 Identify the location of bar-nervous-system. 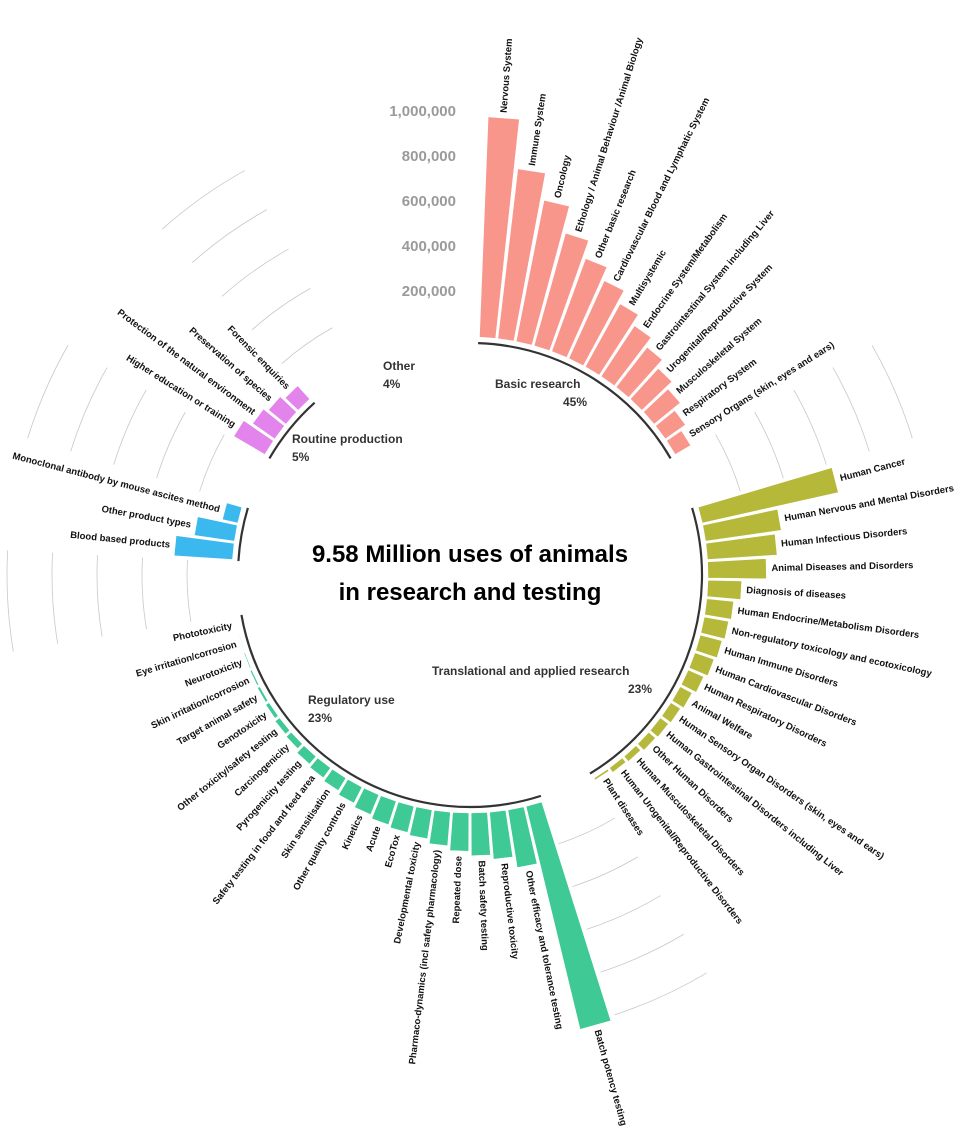
(499, 227).